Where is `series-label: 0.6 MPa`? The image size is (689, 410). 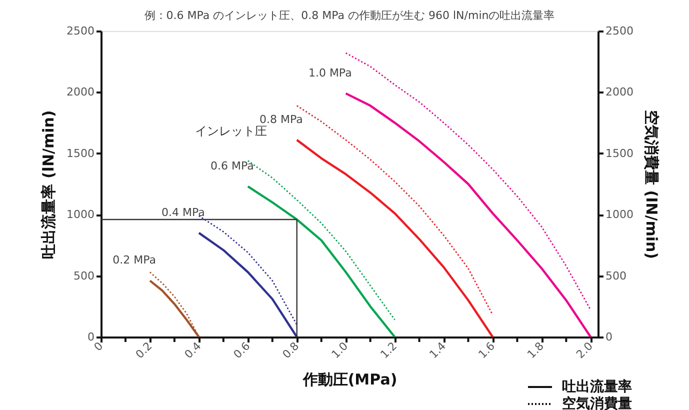 series-label: 0.6 MPa is located at coordinates (232, 165).